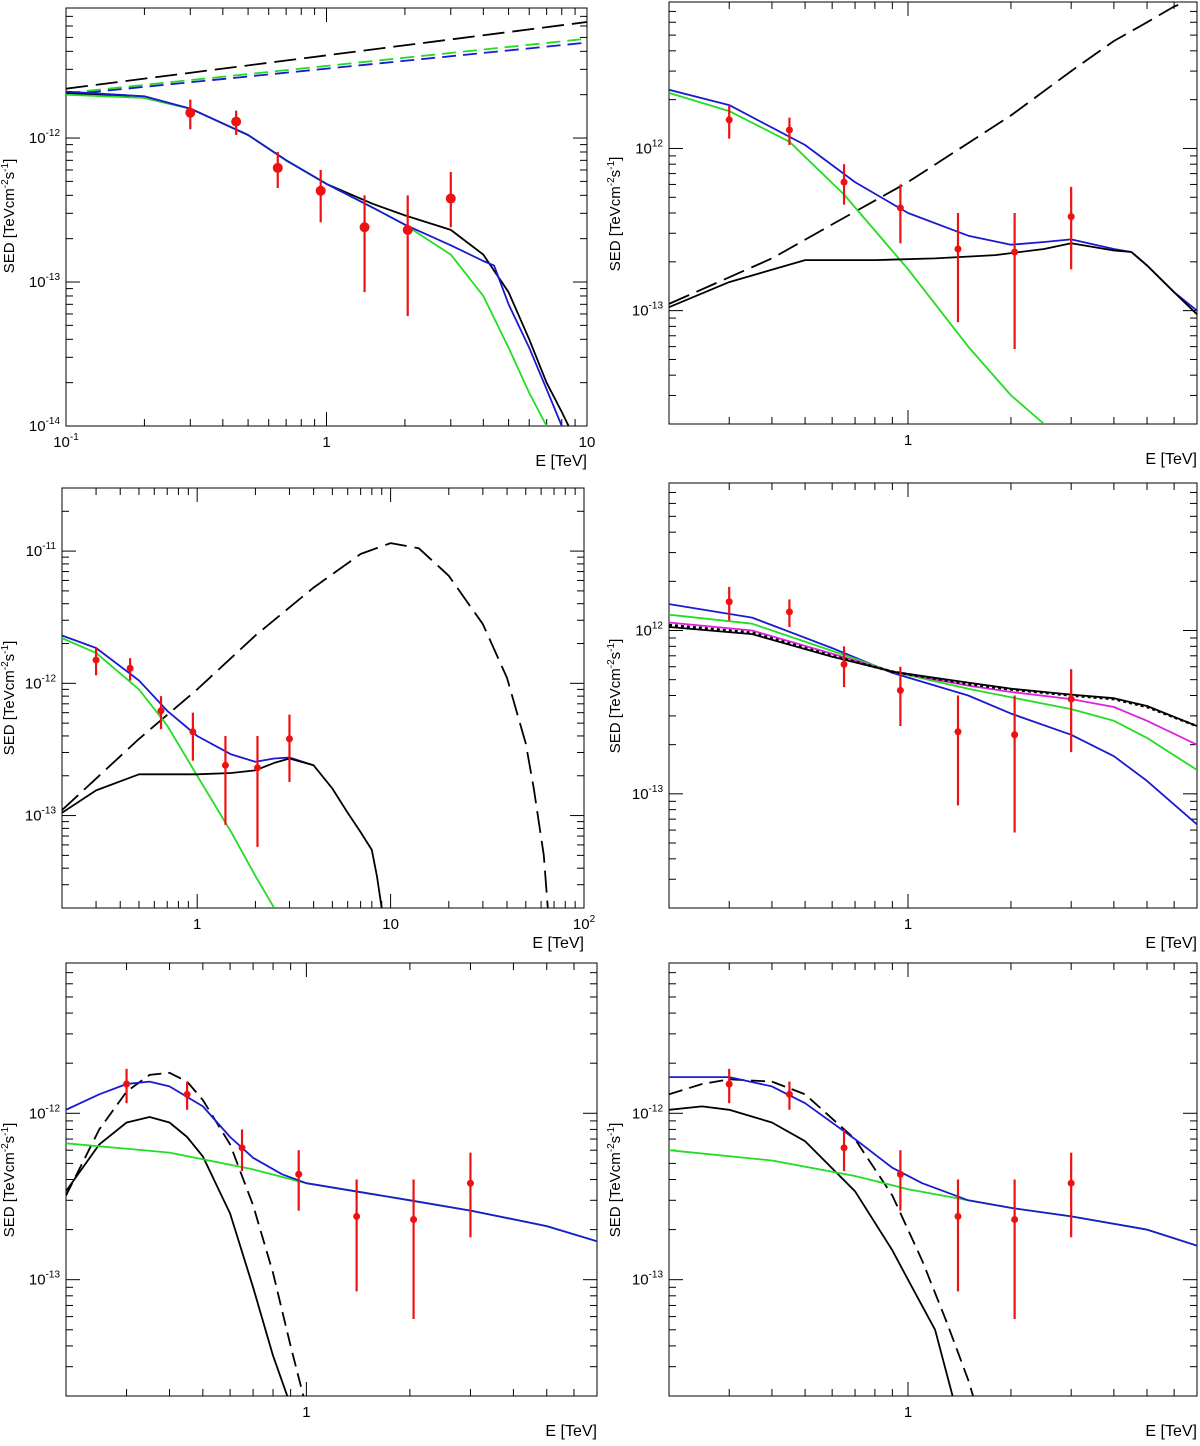 This screenshot has width=1200, height=1446. I want to click on x-tick-label-exponent: -1, so click(74, 437).